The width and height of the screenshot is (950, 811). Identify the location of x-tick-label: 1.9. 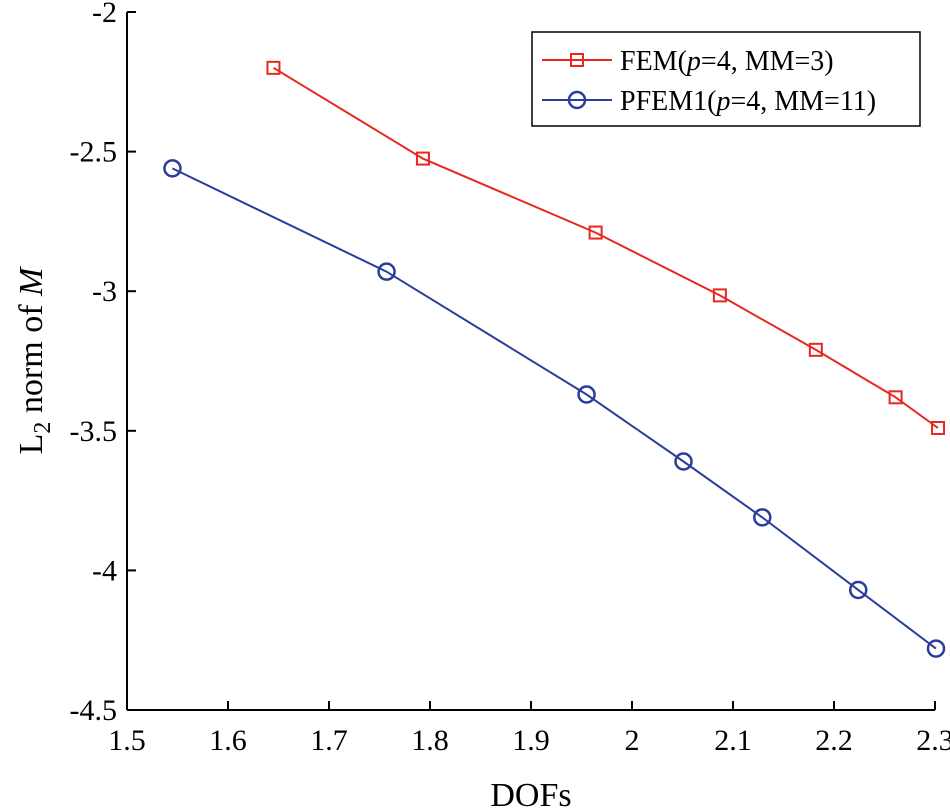
(531, 740).